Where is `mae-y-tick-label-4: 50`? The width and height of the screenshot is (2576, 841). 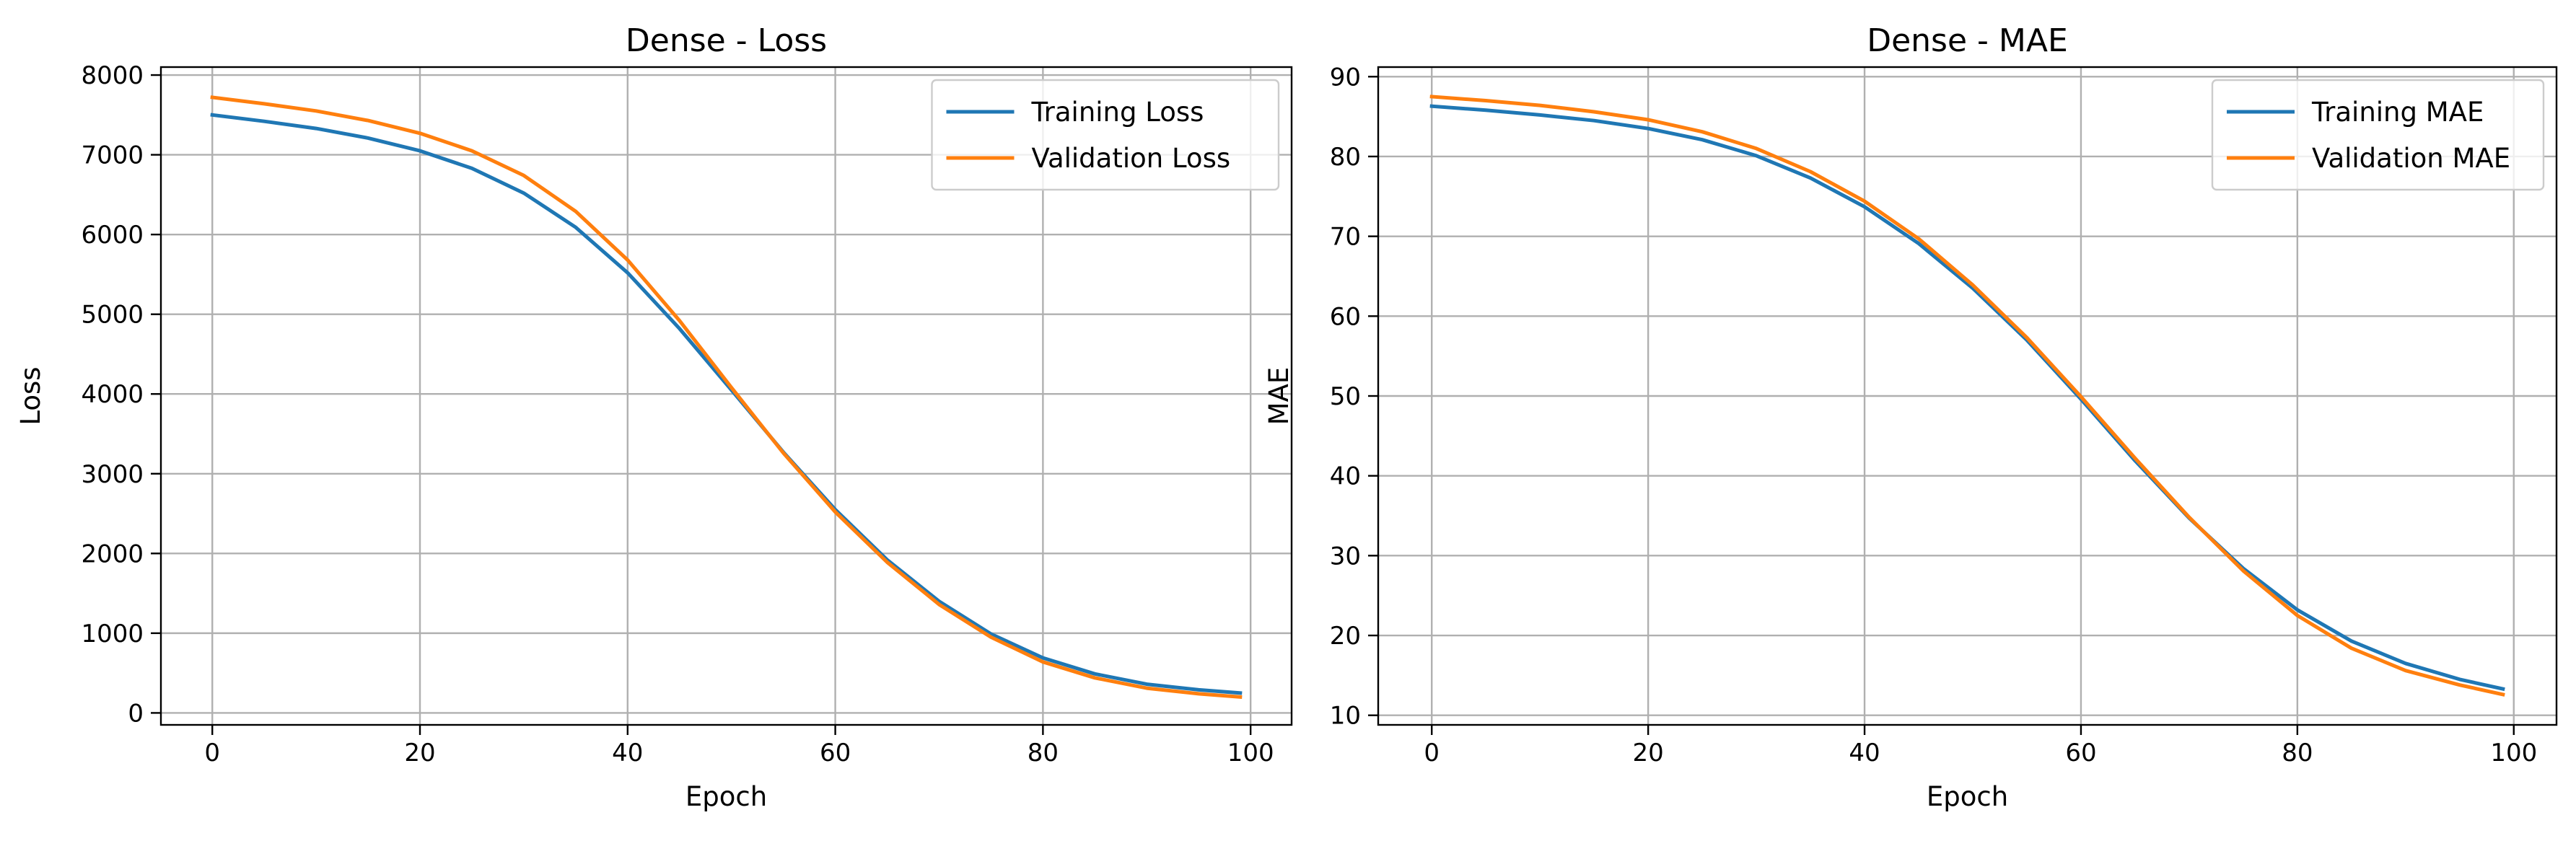 mae-y-tick-label-4: 50 is located at coordinates (1345, 396).